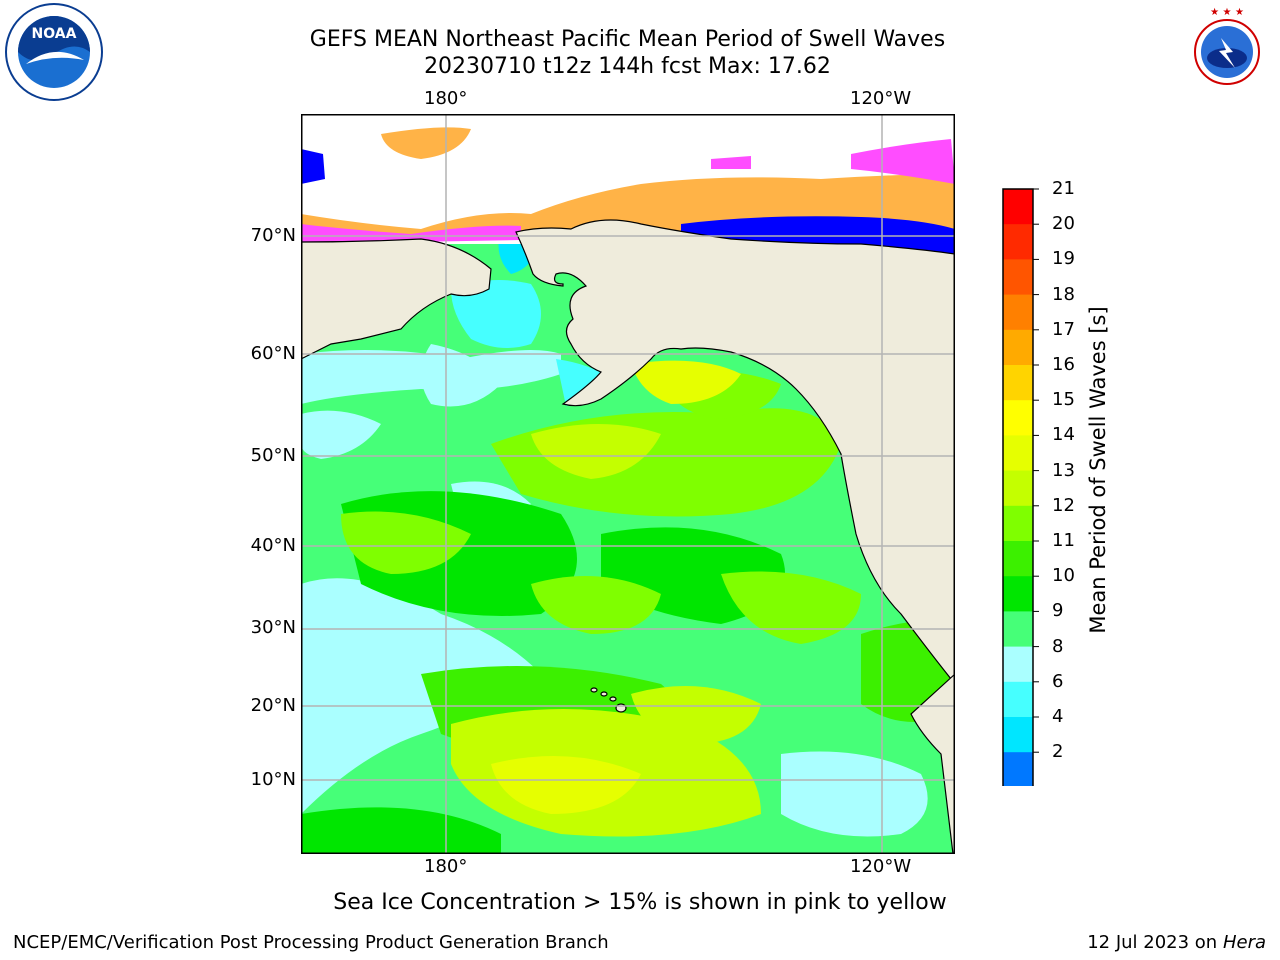 The image size is (1280, 960). What do you see at coordinates (881, 866) in the screenshot?
I see `lon-label-120w-bottom: 120°W` at bounding box center [881, 866].